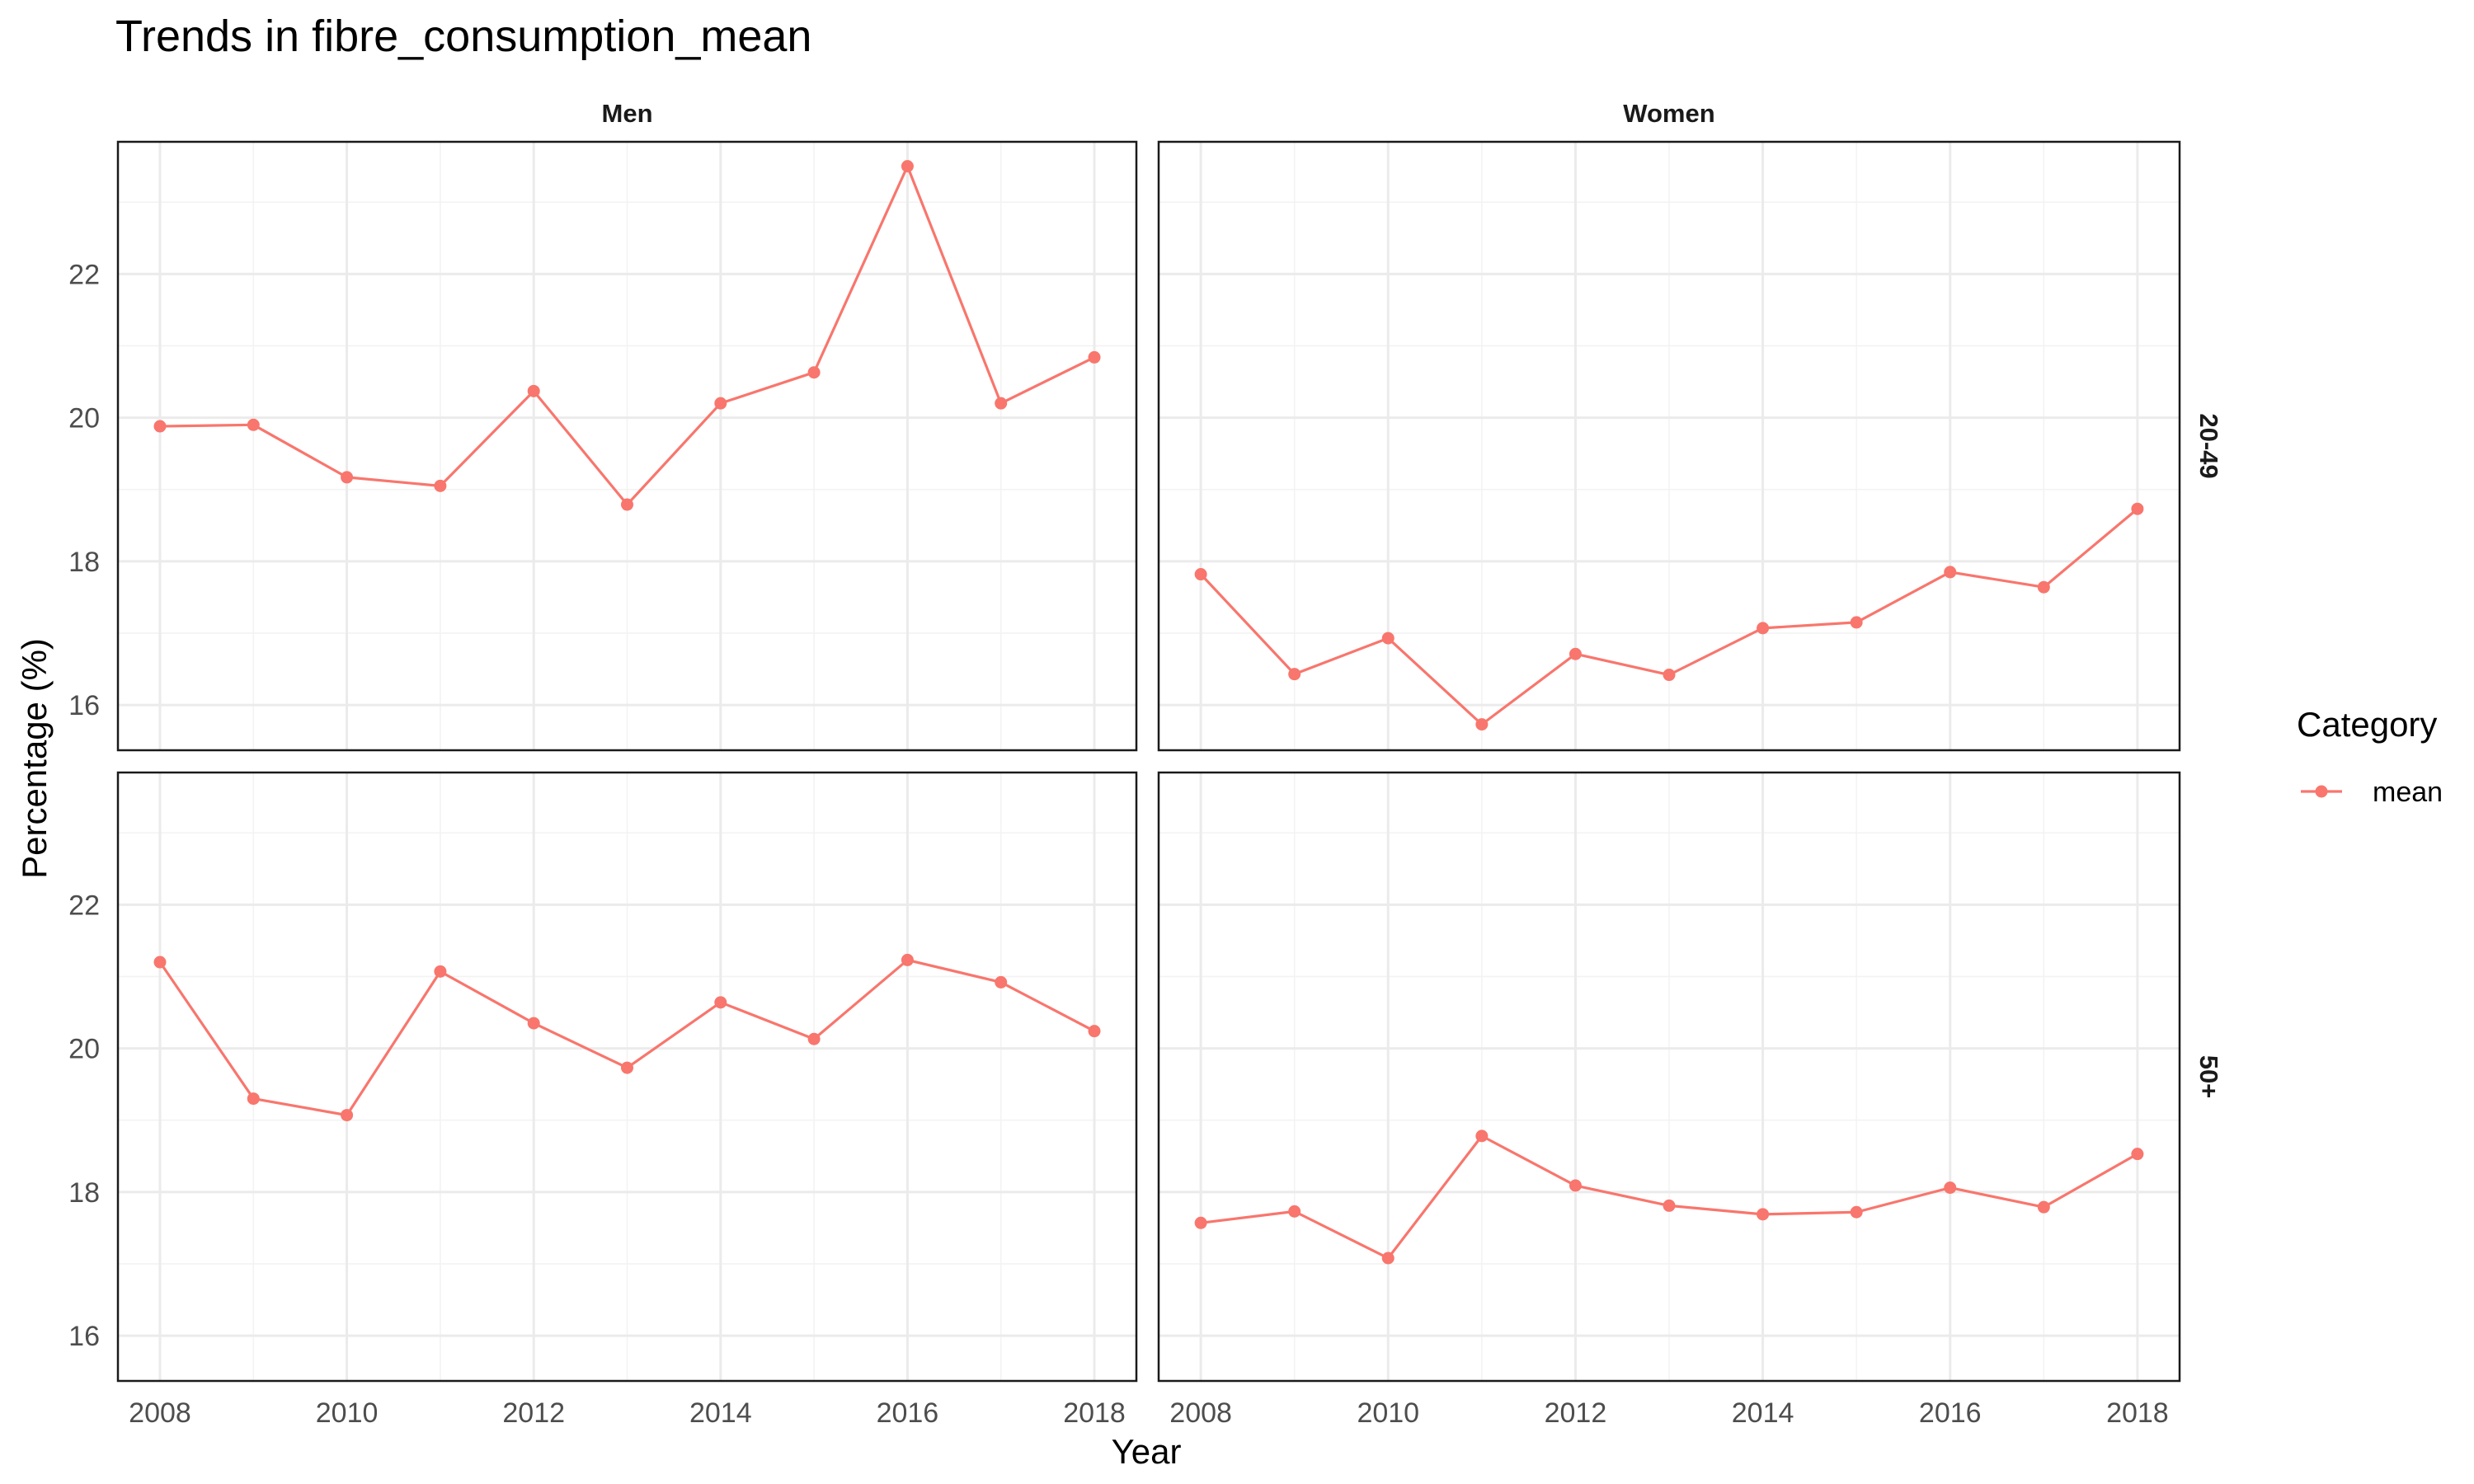 The width and height of the screenshot is (2474, 1484). I want to click on legend-title: Category, so click(2367, 724).